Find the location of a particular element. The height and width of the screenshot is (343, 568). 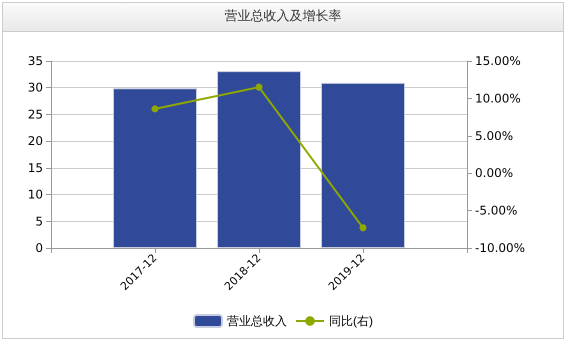

y2-tick-label: 0.00% is located at coordinates (494, 173).